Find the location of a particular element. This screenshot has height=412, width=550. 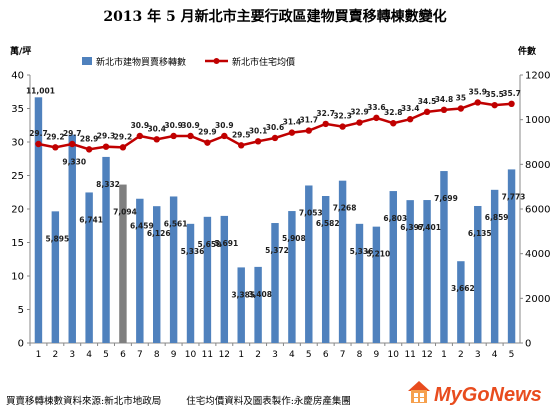

legend-line-label: 新北市住宅均價 is located at coordinates (263, 62).